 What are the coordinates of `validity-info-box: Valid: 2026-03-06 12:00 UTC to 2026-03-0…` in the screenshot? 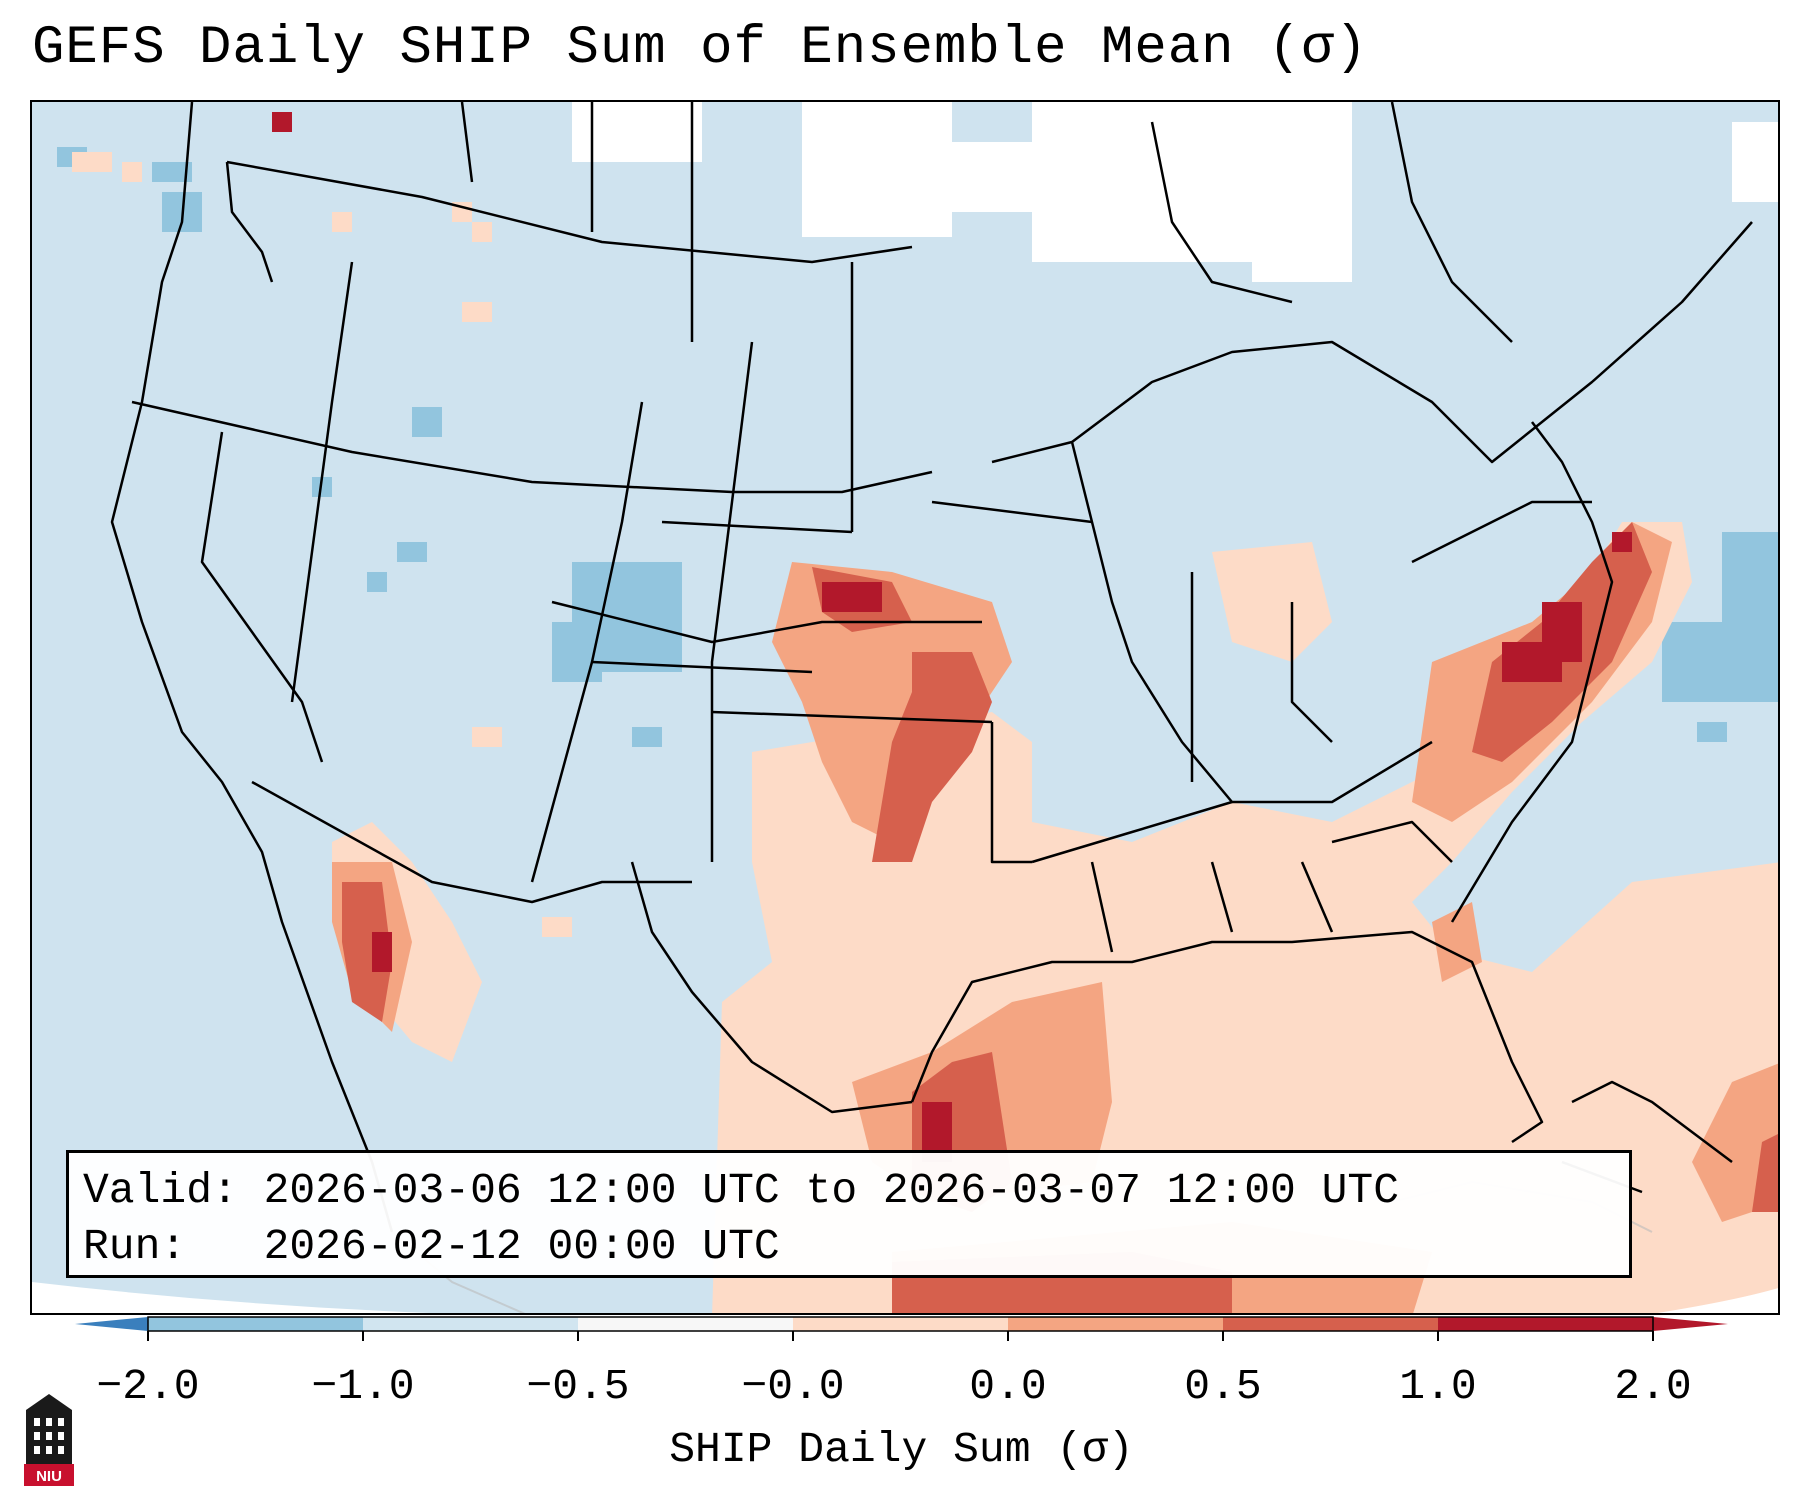 It's located at (849, 1214).